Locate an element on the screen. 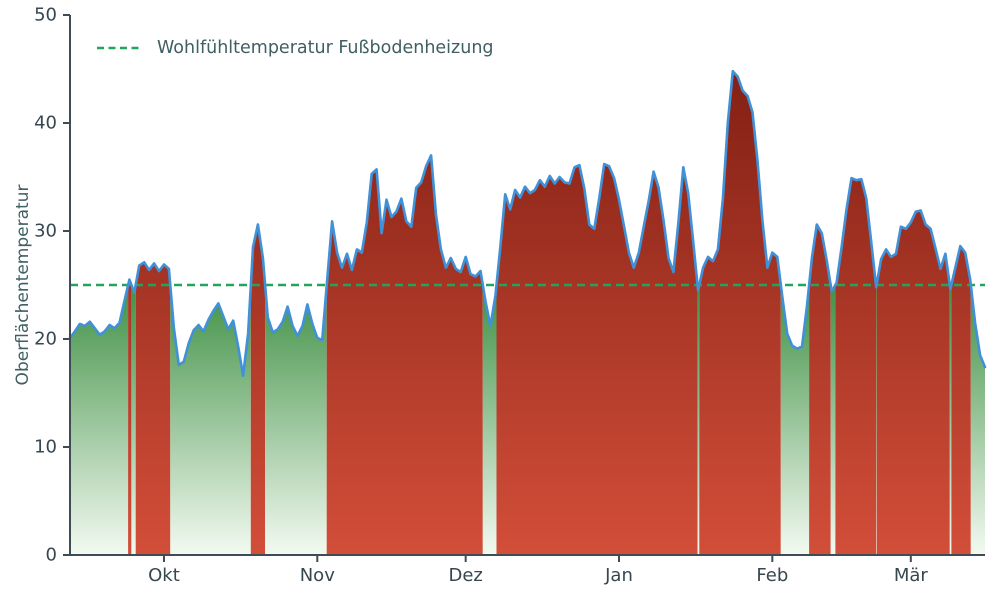 The image size is (1000, 600). legend: Wohlfühltemperatur Fußbodenheizung is located at coordinates (295, 48).